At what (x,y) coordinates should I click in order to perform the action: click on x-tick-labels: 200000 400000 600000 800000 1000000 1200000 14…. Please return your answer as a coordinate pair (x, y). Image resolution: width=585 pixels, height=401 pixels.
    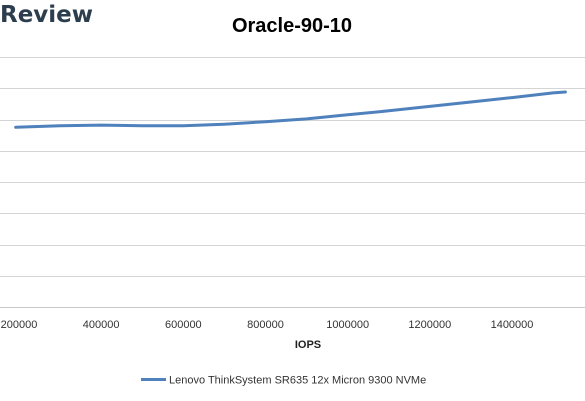
    Looking at the image, I should click on (267, 325).